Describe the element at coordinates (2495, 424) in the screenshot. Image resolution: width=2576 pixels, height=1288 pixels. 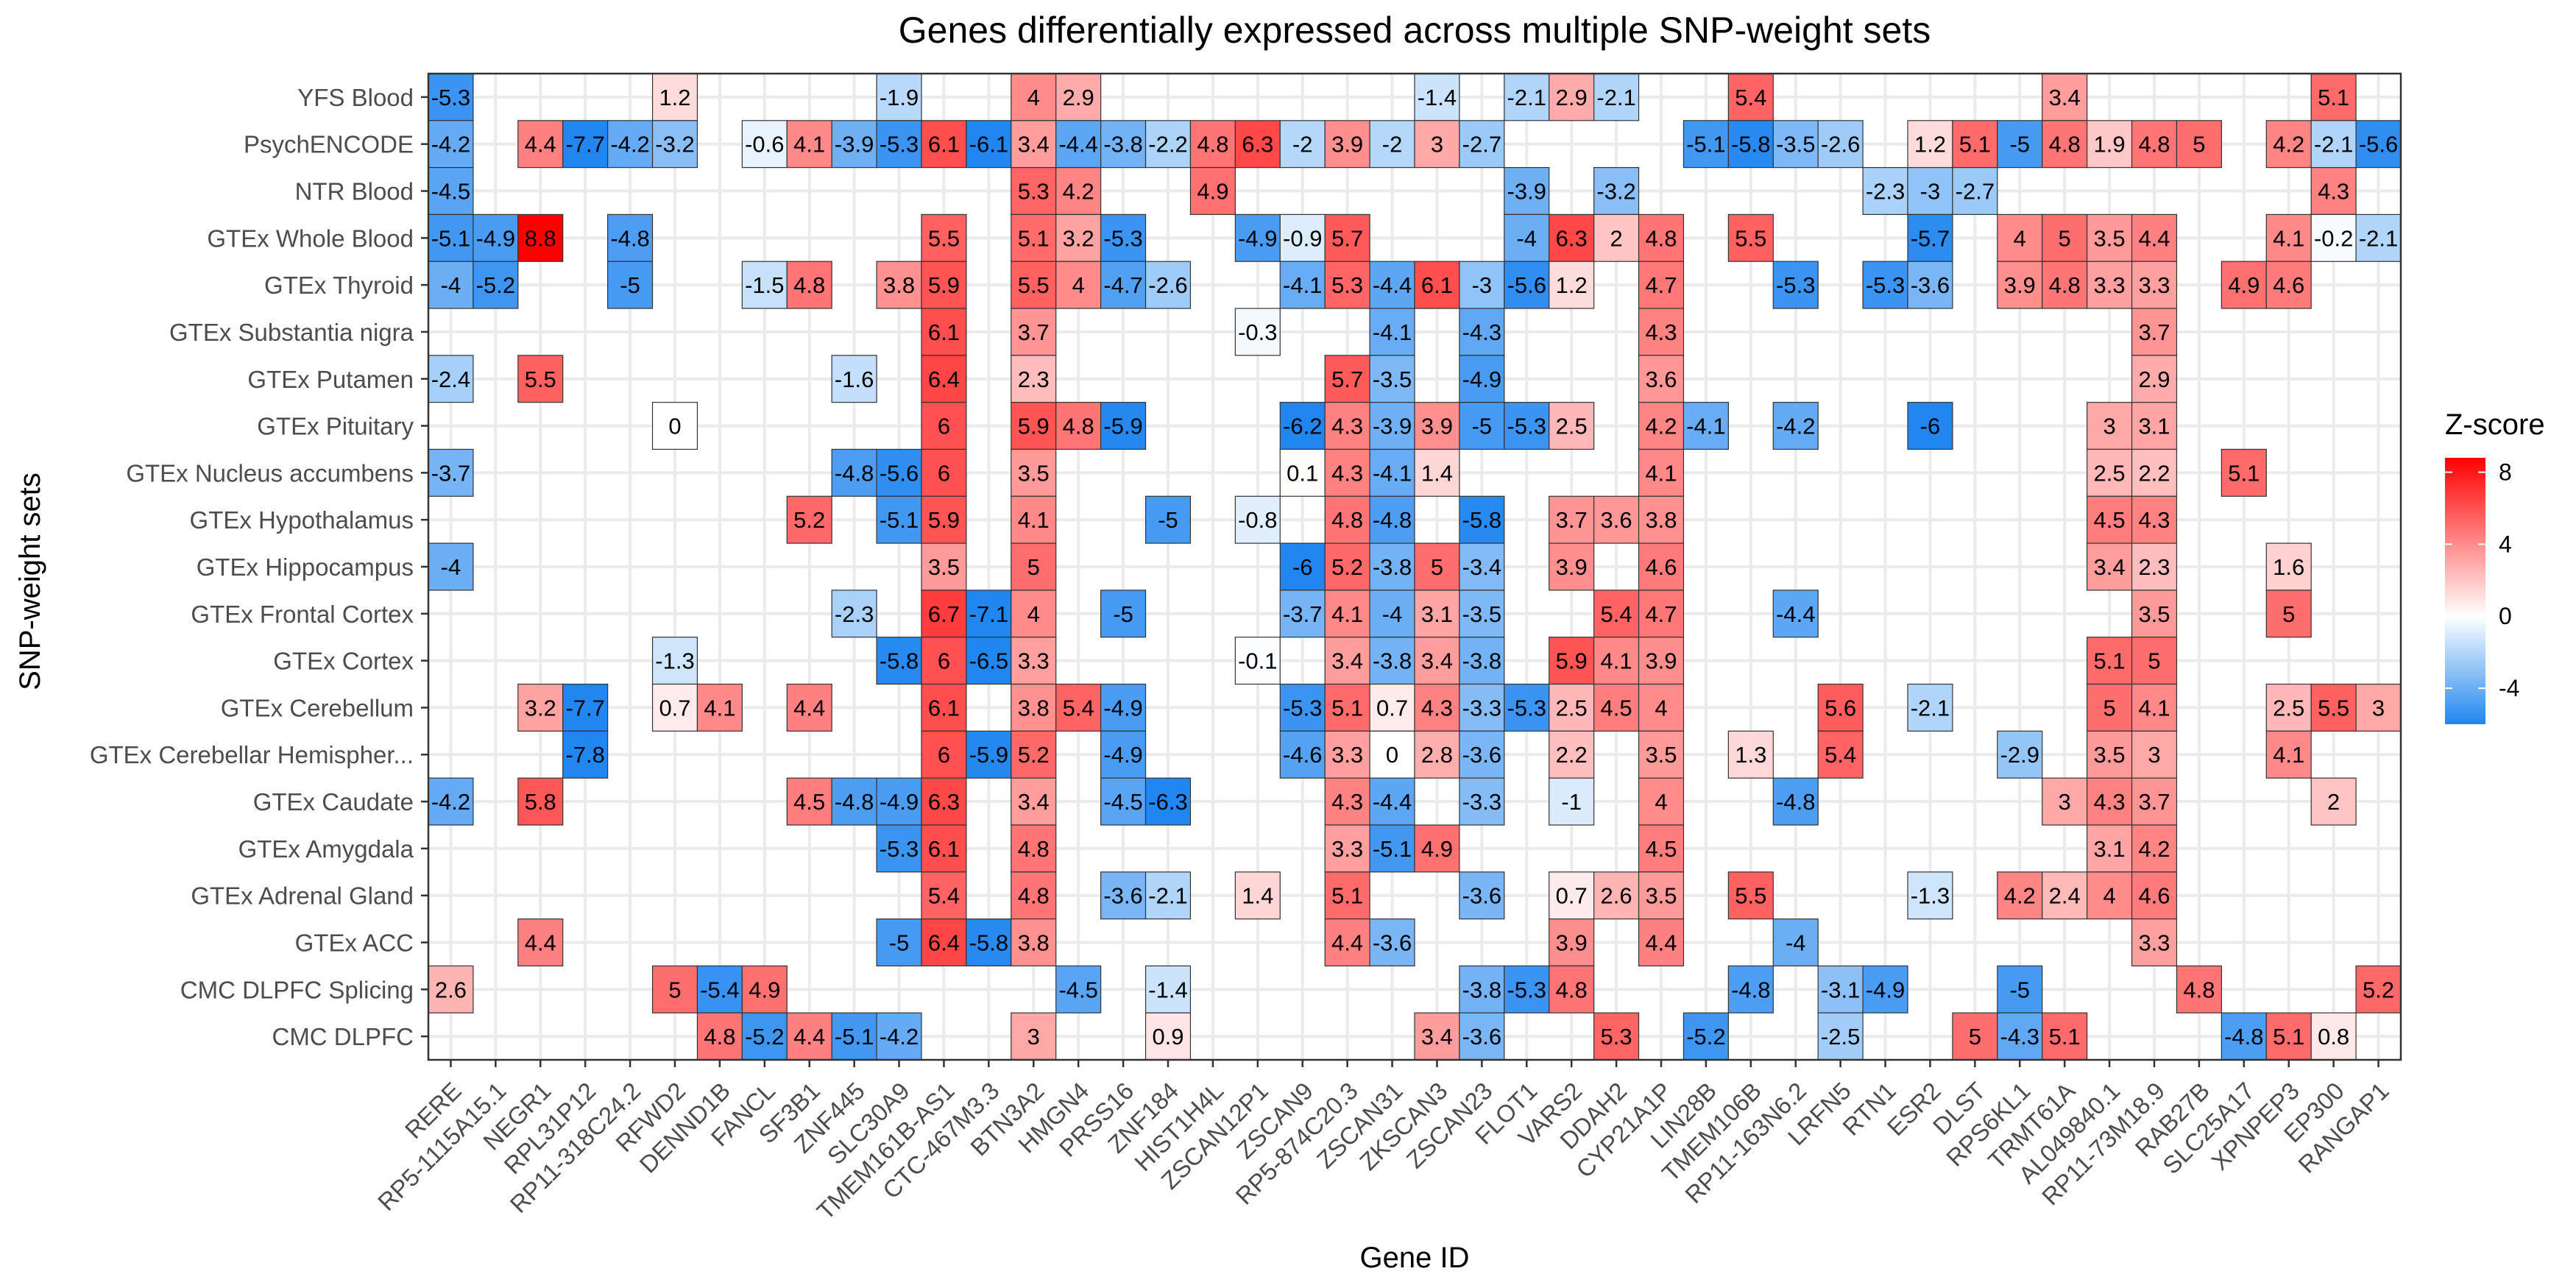
I see `legend-title: Z-score` at that location.